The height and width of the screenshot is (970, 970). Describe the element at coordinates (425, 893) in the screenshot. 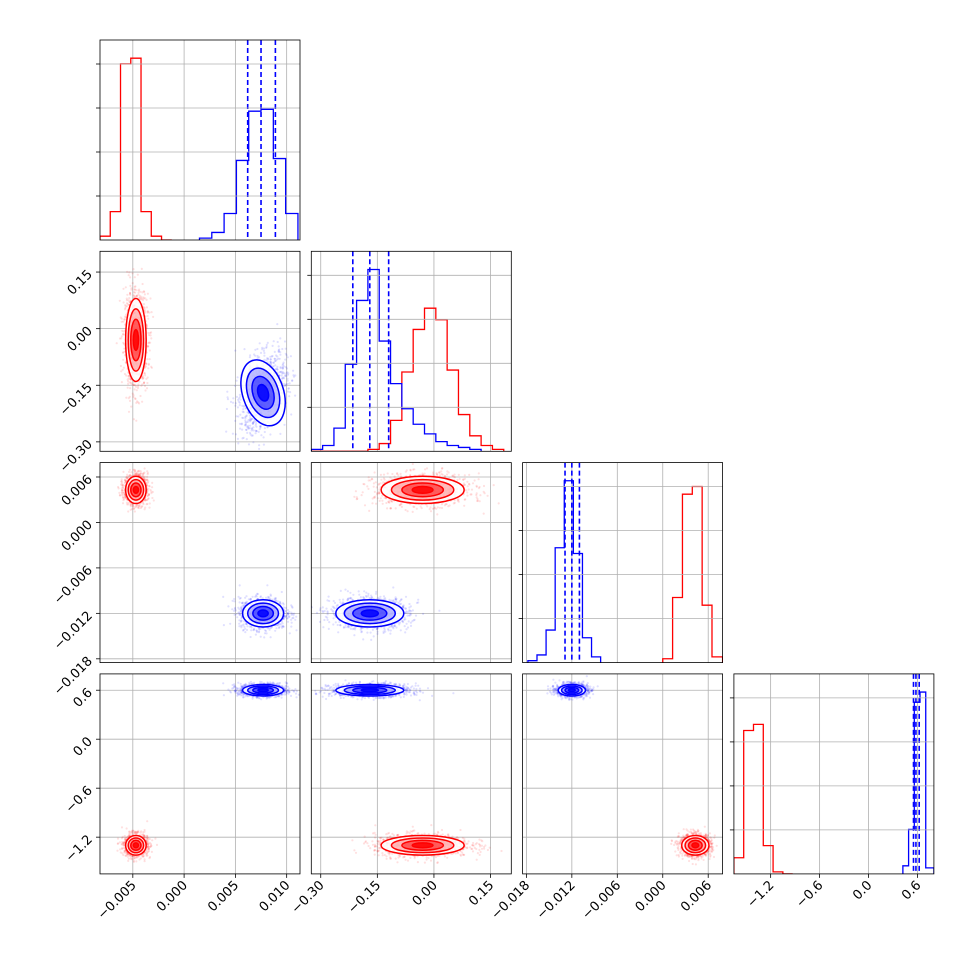

I see `x-tick-label: 0.00` at that location.